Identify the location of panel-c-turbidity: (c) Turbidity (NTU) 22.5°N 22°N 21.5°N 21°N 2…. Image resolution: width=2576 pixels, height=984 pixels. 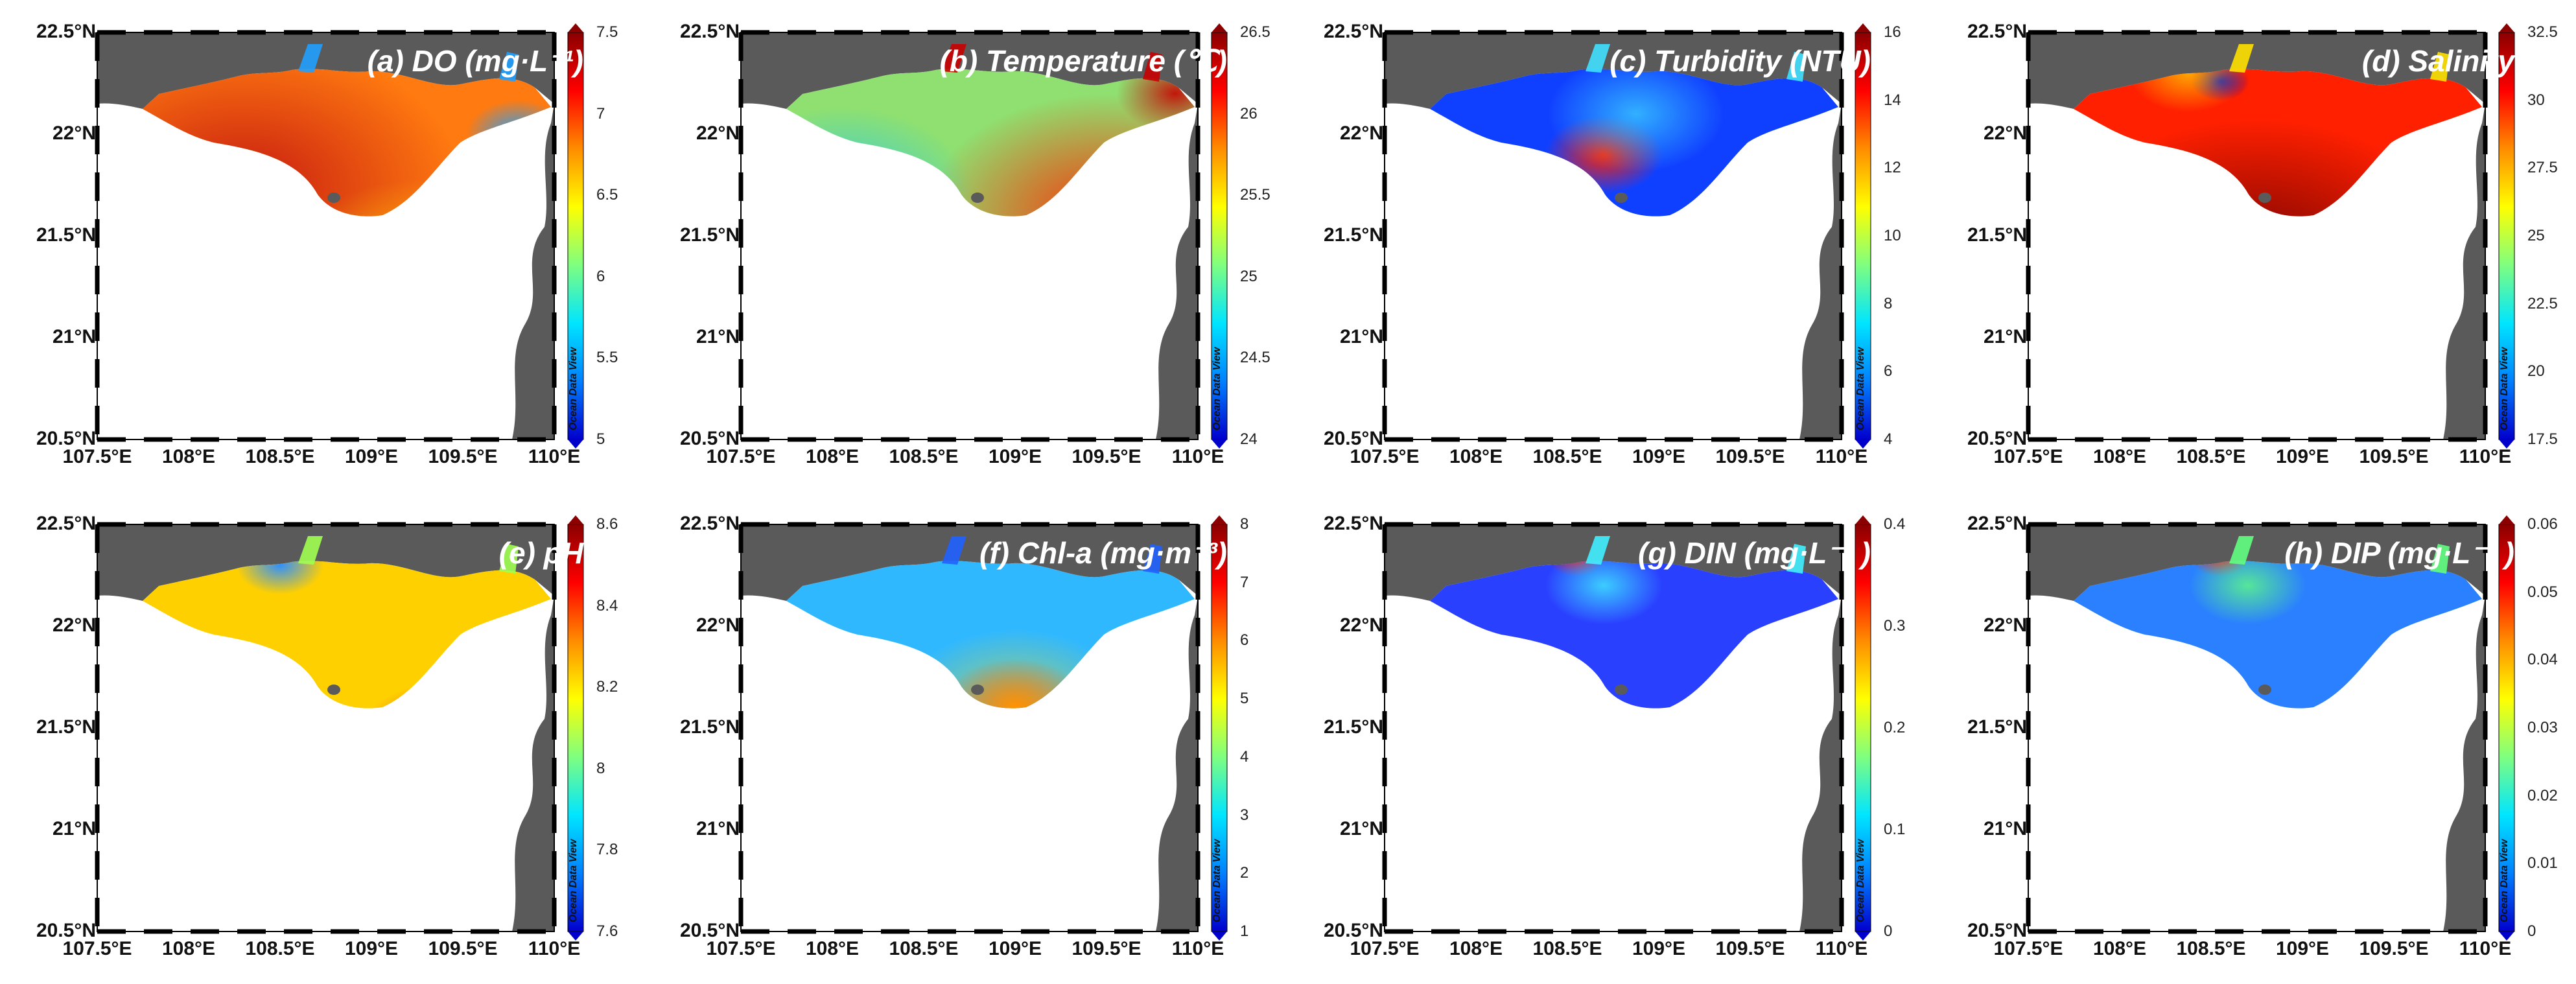
(1609, 246).